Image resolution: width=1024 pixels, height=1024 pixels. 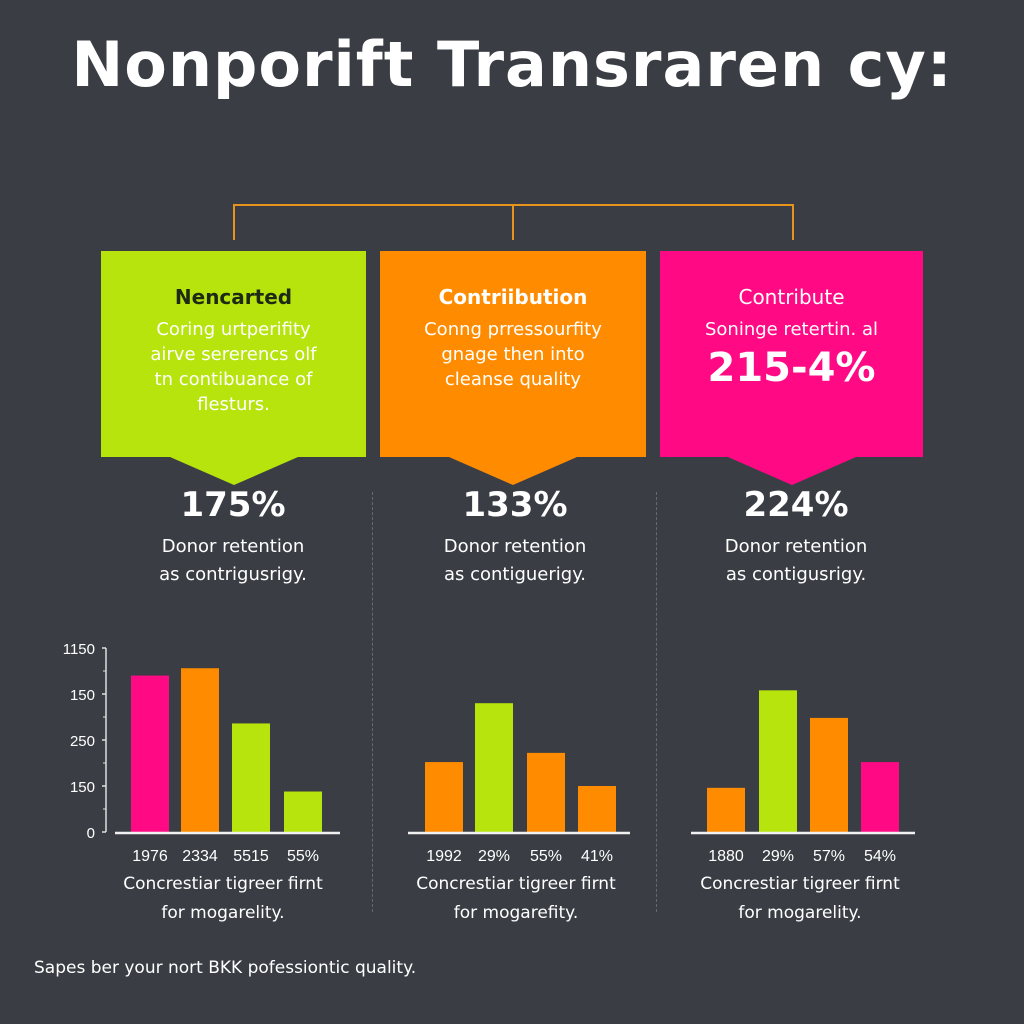 What do you see at coordinates (796, 505) in the screenshot?
I see `stat-value: 224%` at bounding box center [796, 505].